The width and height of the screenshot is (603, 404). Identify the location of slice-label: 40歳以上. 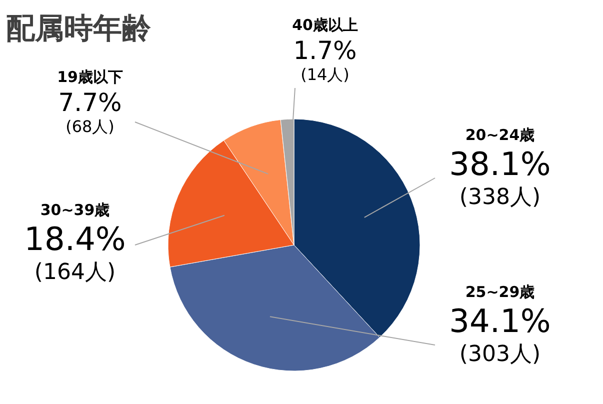
(325, 25).